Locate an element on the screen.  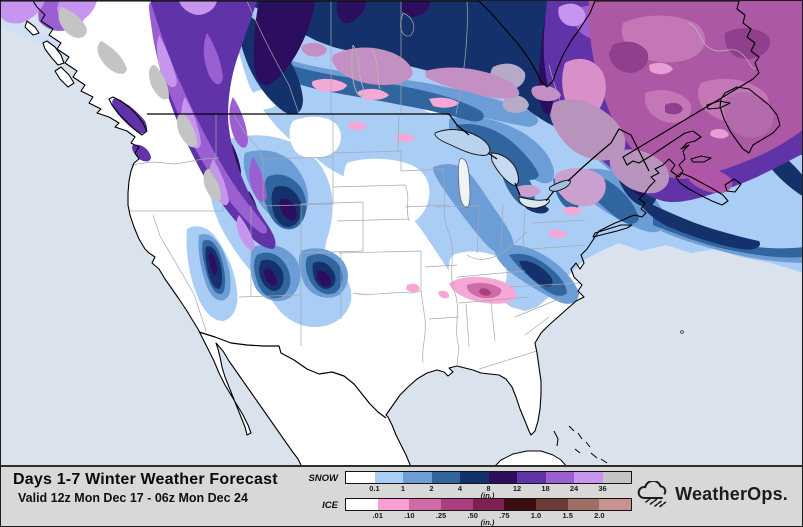
snow-scale-label: SNOW is located at coordinates (323, 478).